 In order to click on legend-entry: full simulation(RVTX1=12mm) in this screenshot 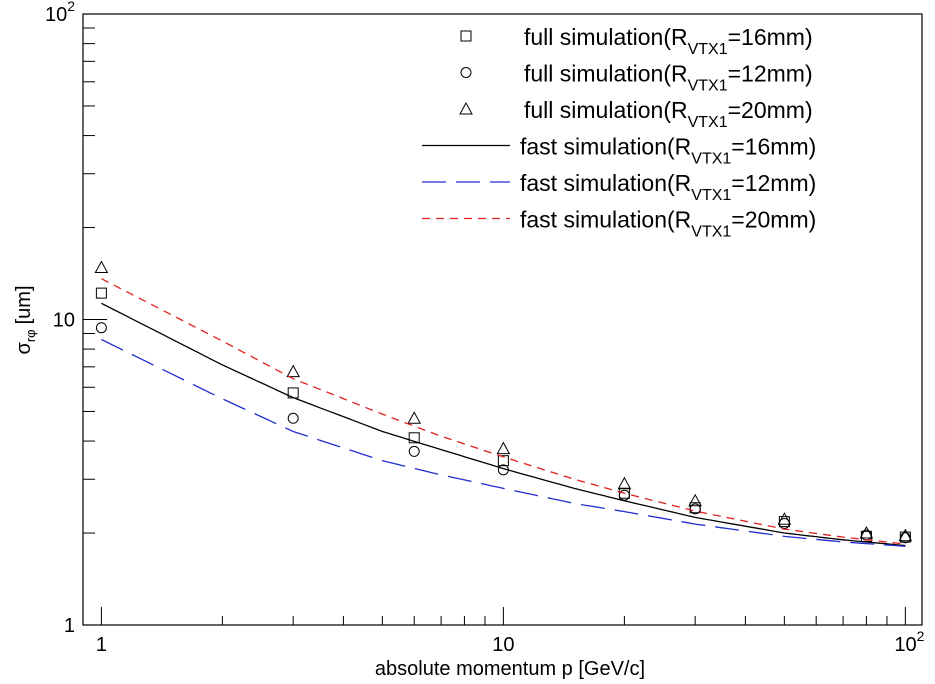, I will do `click(636, 78)`.